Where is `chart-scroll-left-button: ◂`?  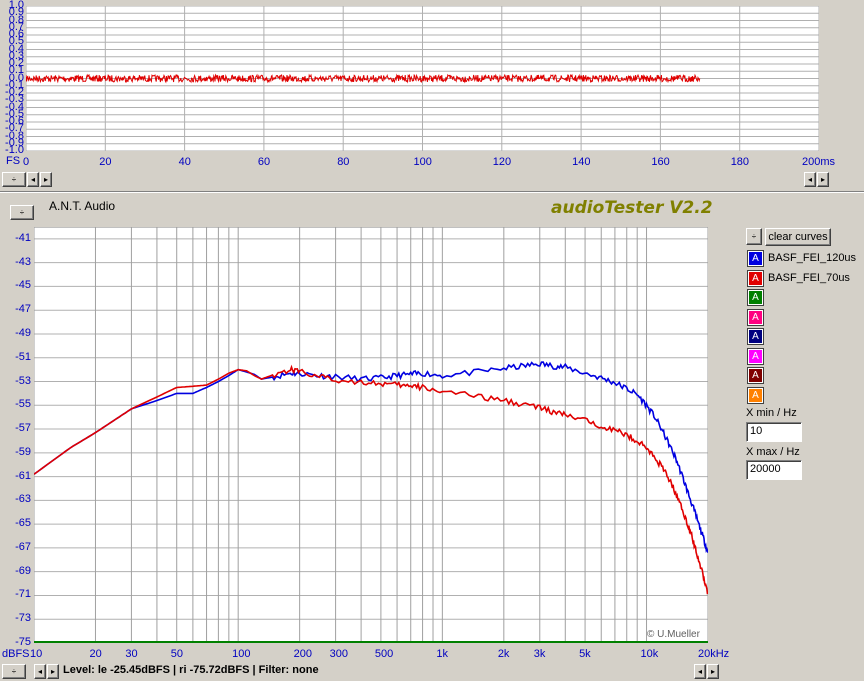
chart-scroll-left-button: ◂ is located at coordinates (40, 671).